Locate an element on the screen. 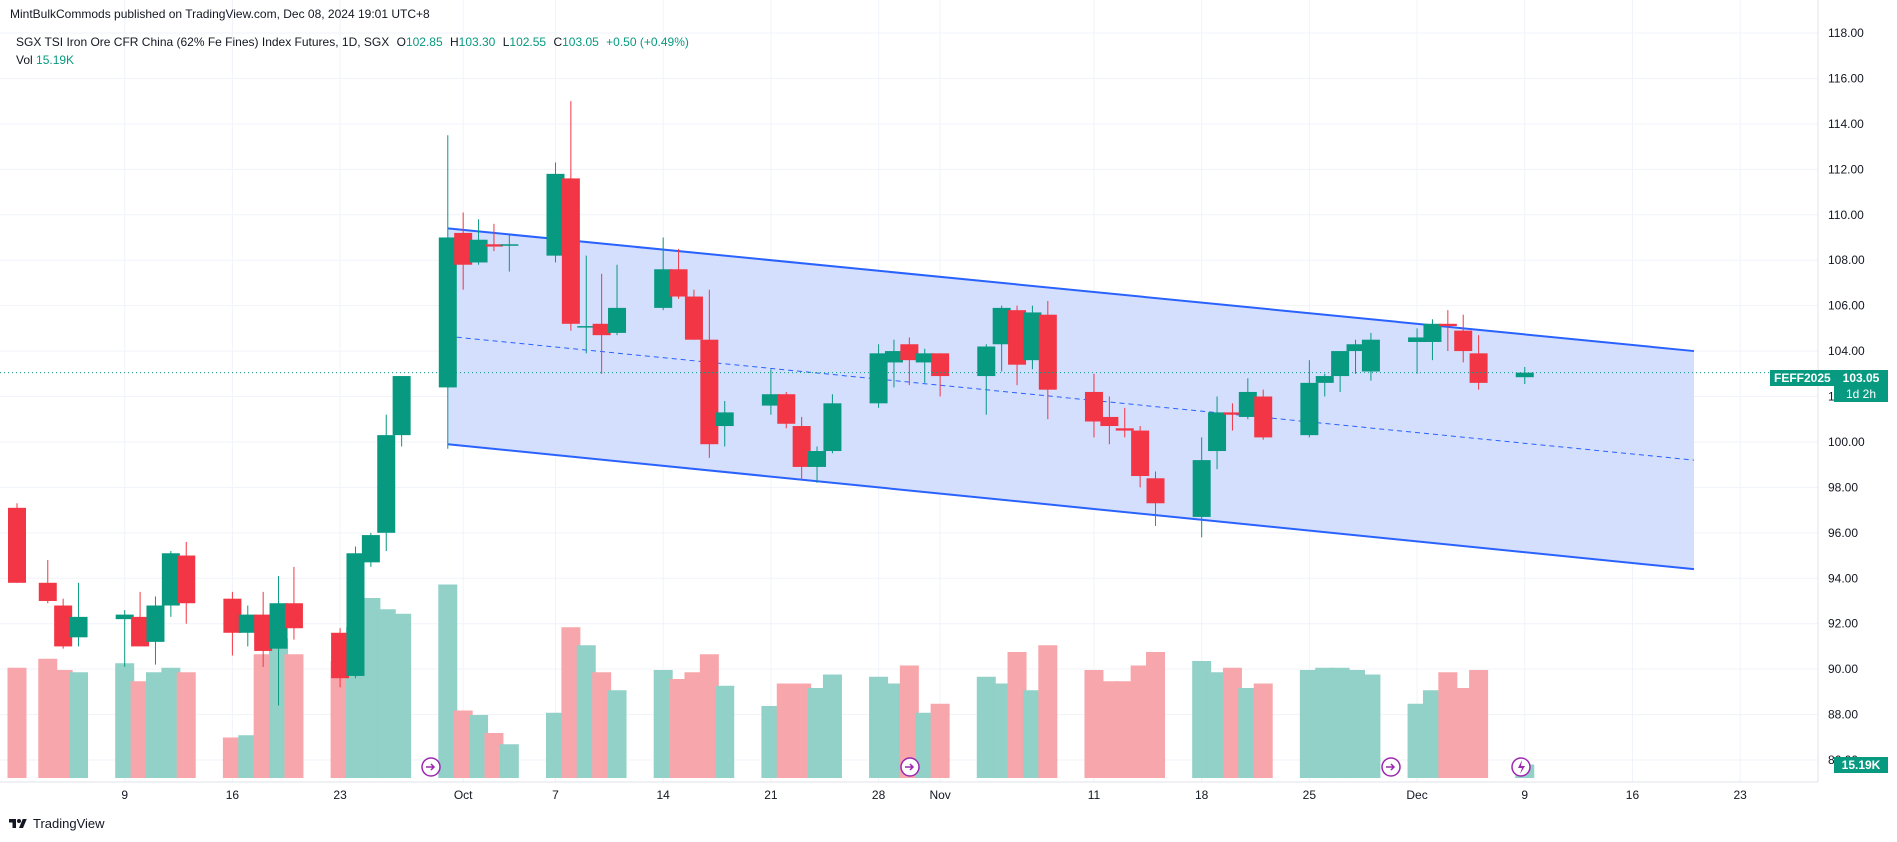  channel-mid-line is located at coordinates (1071, 398).